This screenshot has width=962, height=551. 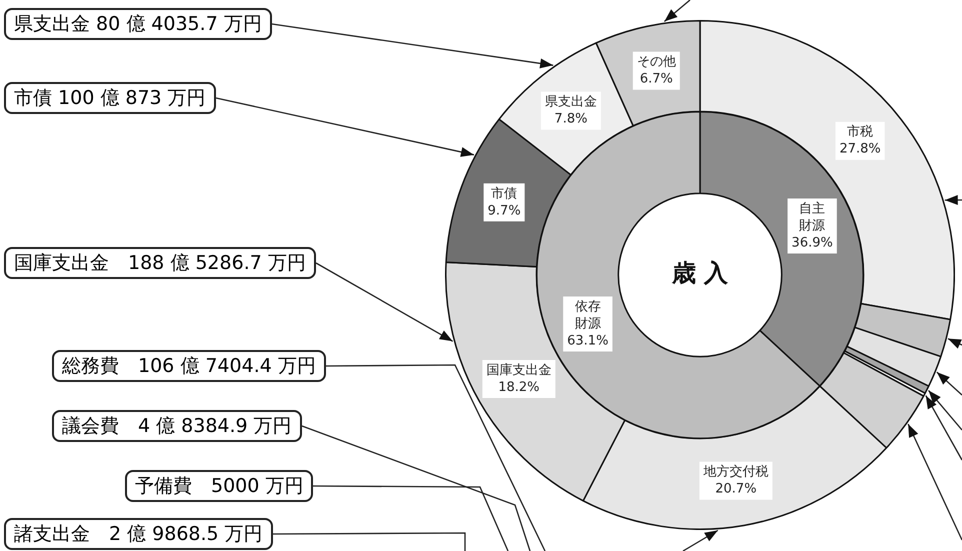 I want to click on slice-label: 県支出金, so click(x=570, y=102).